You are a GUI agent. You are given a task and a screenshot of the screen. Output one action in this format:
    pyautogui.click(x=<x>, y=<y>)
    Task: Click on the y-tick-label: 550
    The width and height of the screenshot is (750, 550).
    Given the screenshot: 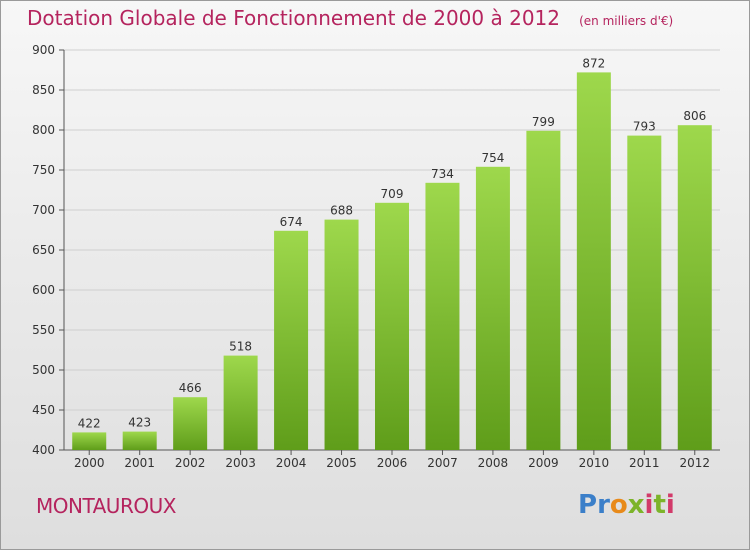 What is the action you would take?
    pyautogui.click(x=43, y=330)
    